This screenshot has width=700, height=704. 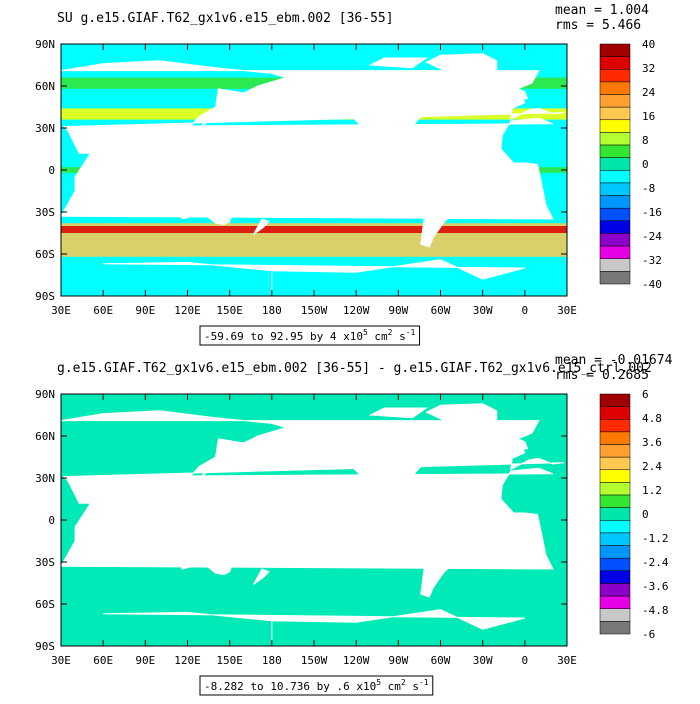 I want to click on colorbar-label: 2.4, so click(x=652, y=466).